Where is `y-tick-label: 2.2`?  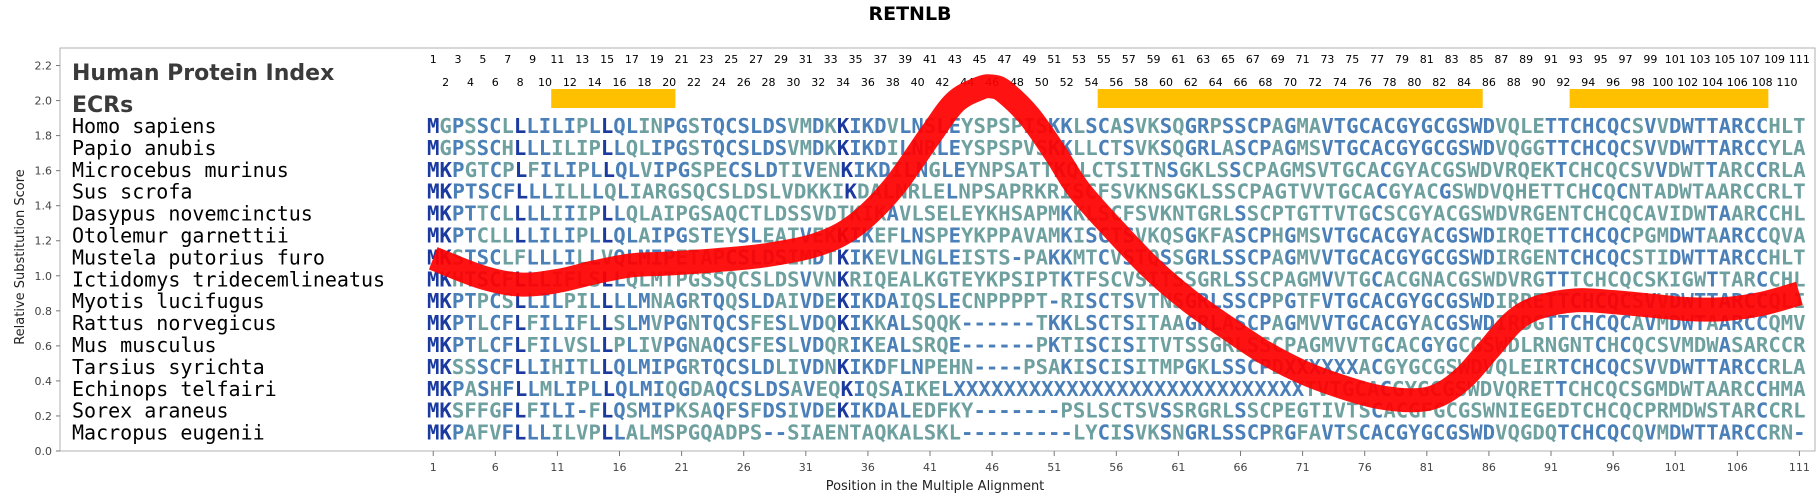 y-tick-label: 2.2 is located at coordinates (44, 66).